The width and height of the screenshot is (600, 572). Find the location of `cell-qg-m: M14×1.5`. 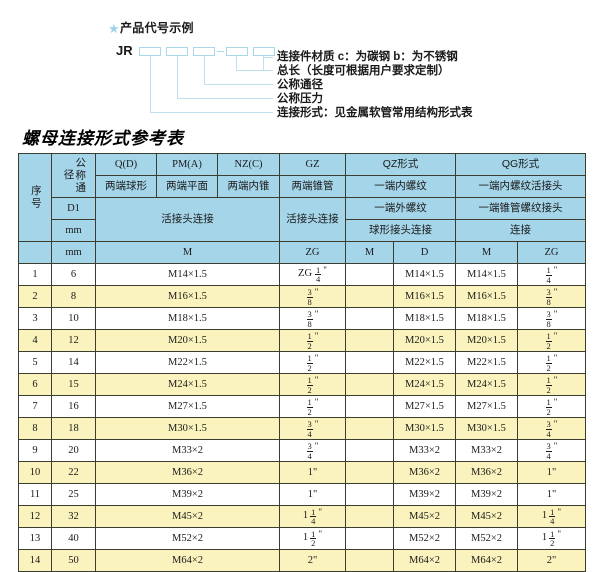

cell-qg-m: M14×1.5 is located at coordinates (486, 274).